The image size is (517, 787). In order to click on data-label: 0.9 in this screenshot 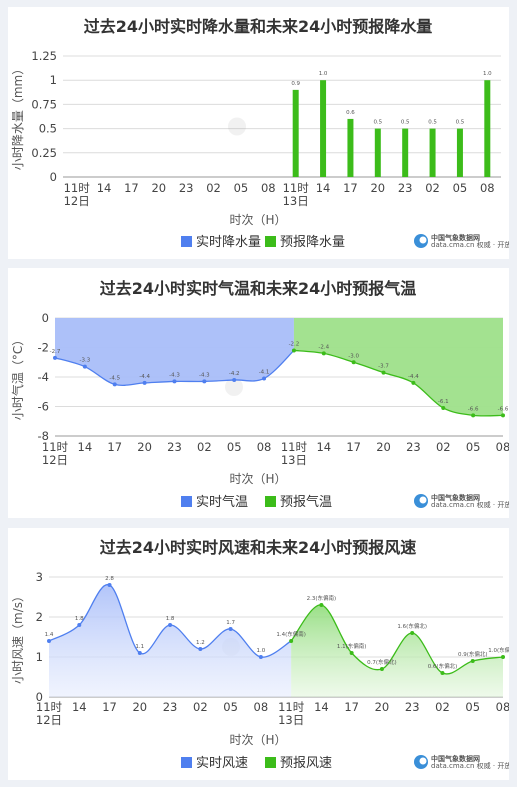, I will do `click(295, 84)`.